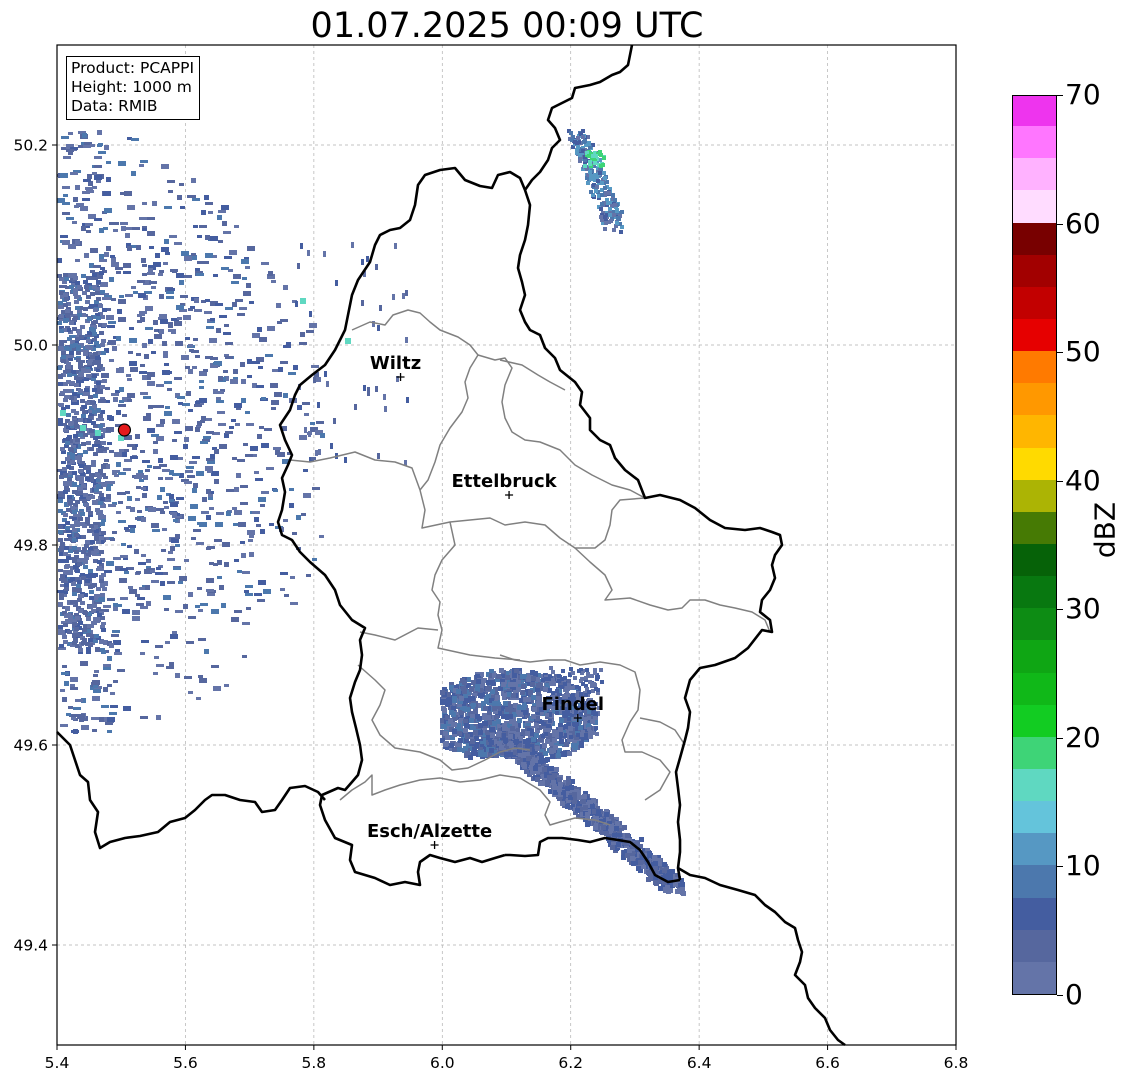 This screenshot has height=1084, width=1145. What do you see at coordinates (30, 946) in the screenshot?
I see `y-tick-label: 49.4` at bounding box center [30, 946].